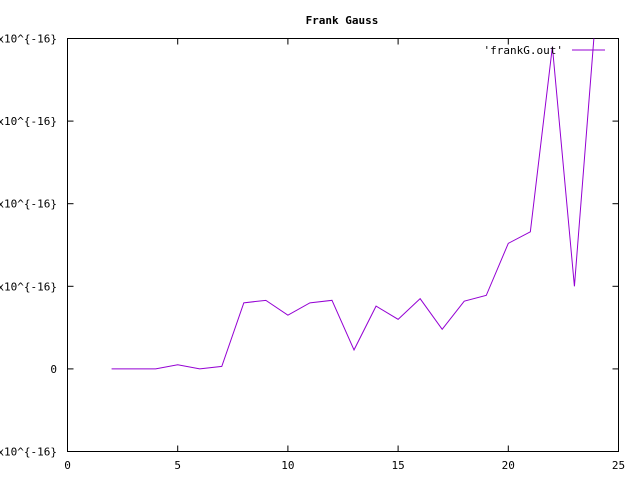 This screenshot has width=640, height=480. Describe the element at coordinates (397, 465) in the screenshot. I see `x-tick-label: 15` at that location.